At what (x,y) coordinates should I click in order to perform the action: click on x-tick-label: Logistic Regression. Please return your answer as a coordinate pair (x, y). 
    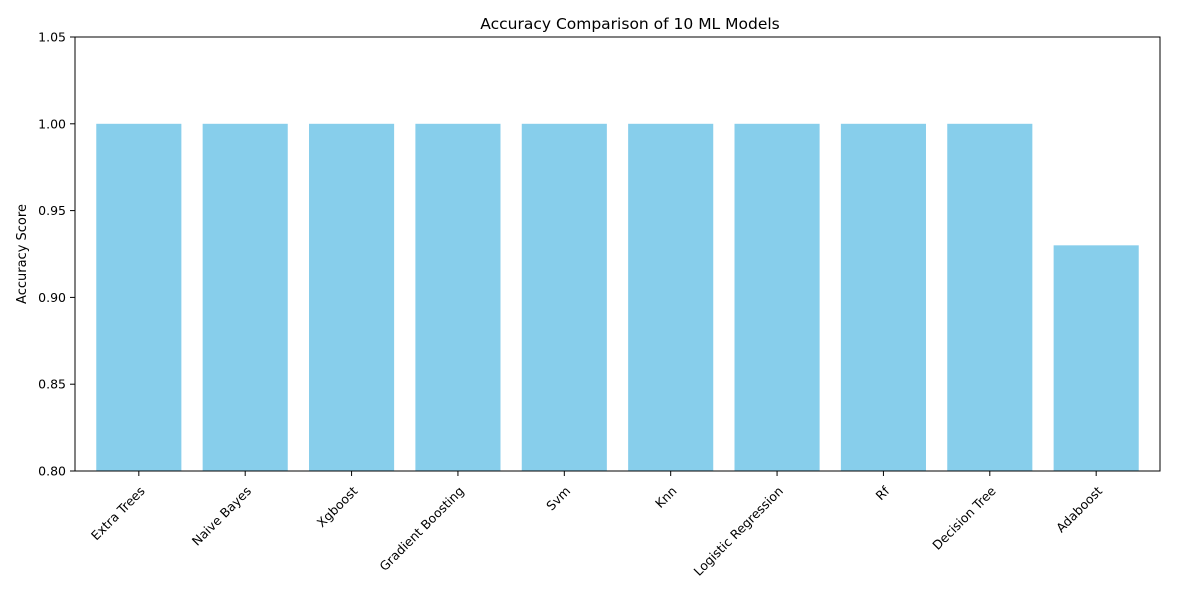
    Looking at the image, I should click on (738, 530).